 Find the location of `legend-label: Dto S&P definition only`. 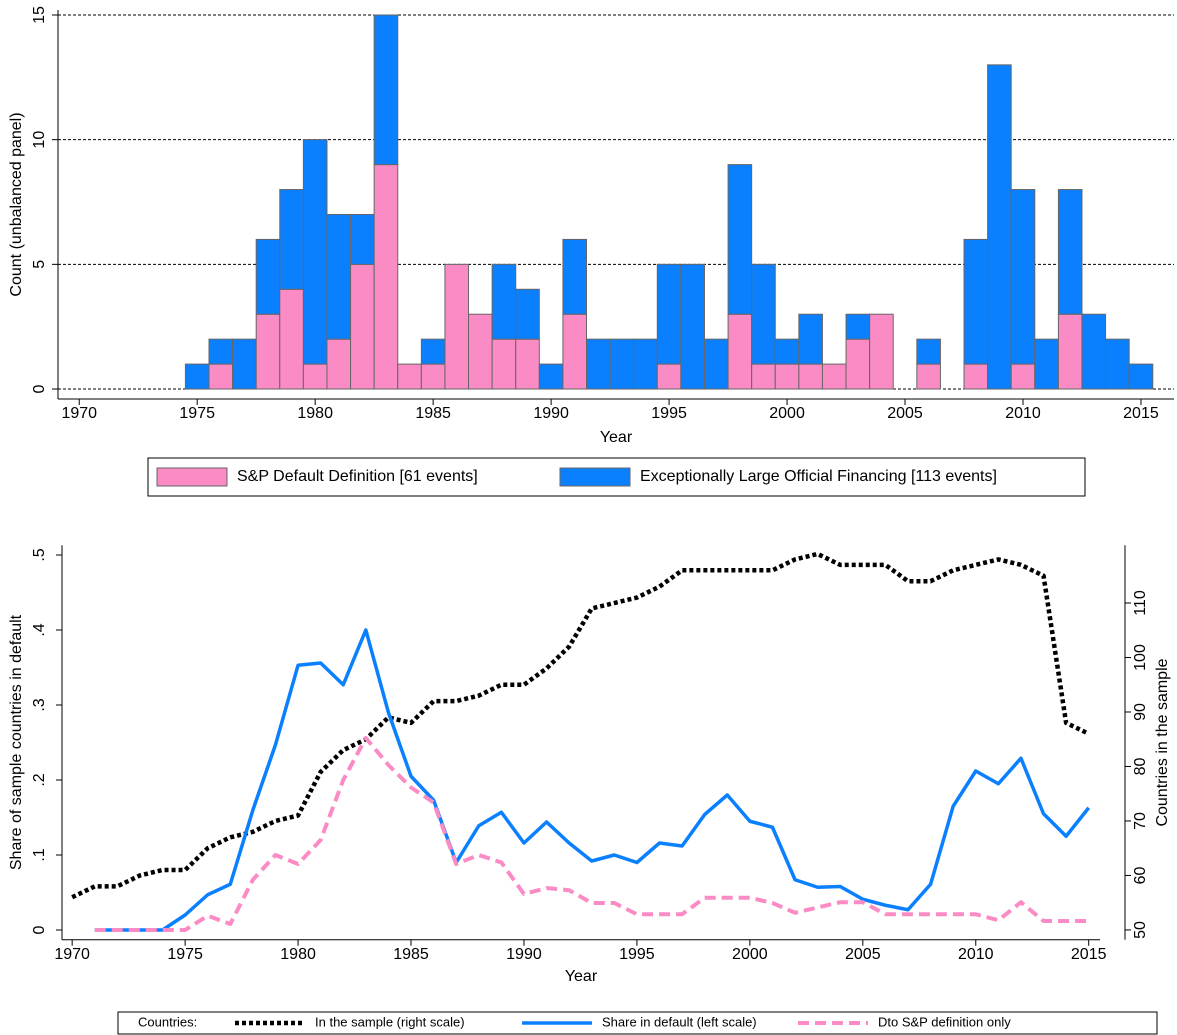

legend-label: Dto S&P definition only is located at coordinates (944, 1021).